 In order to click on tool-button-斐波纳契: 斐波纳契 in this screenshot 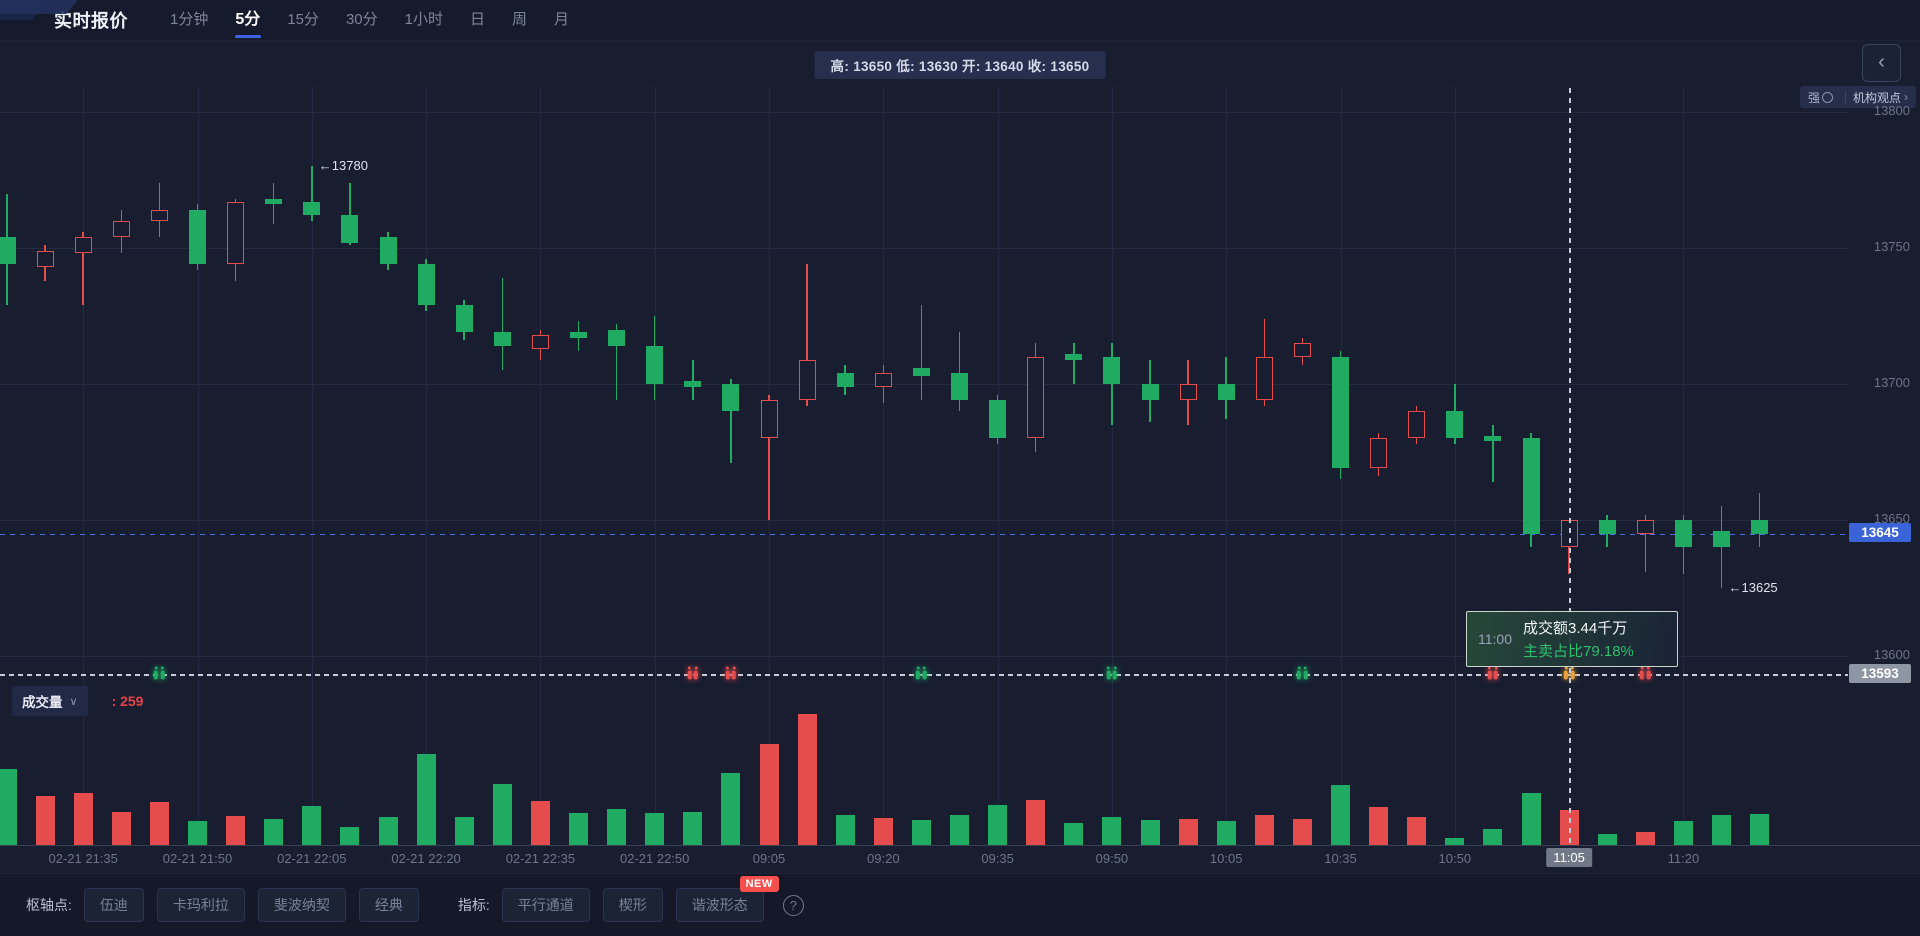, I will do `click(301, 905)`.